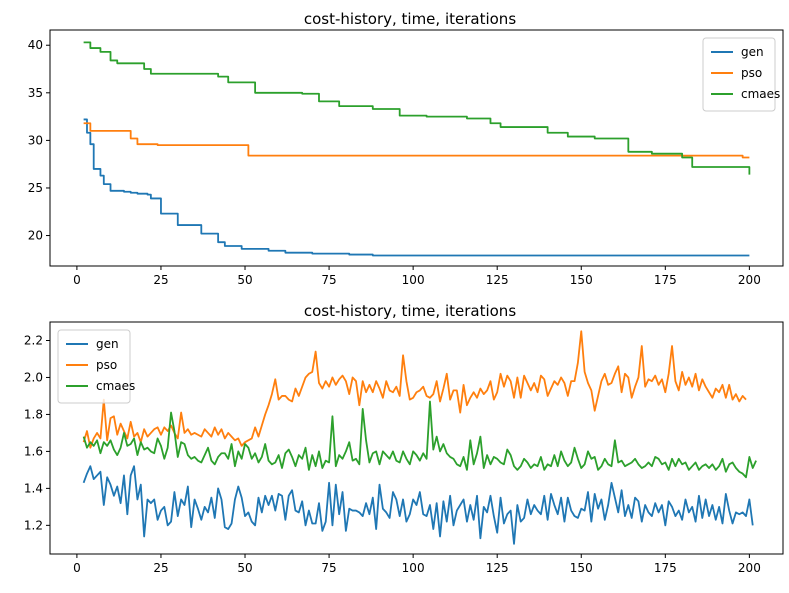  Describe the element at coordinates (33, 340) in the screenshot. I see `bottom-chart-ytick-label: 2.2` at that location.